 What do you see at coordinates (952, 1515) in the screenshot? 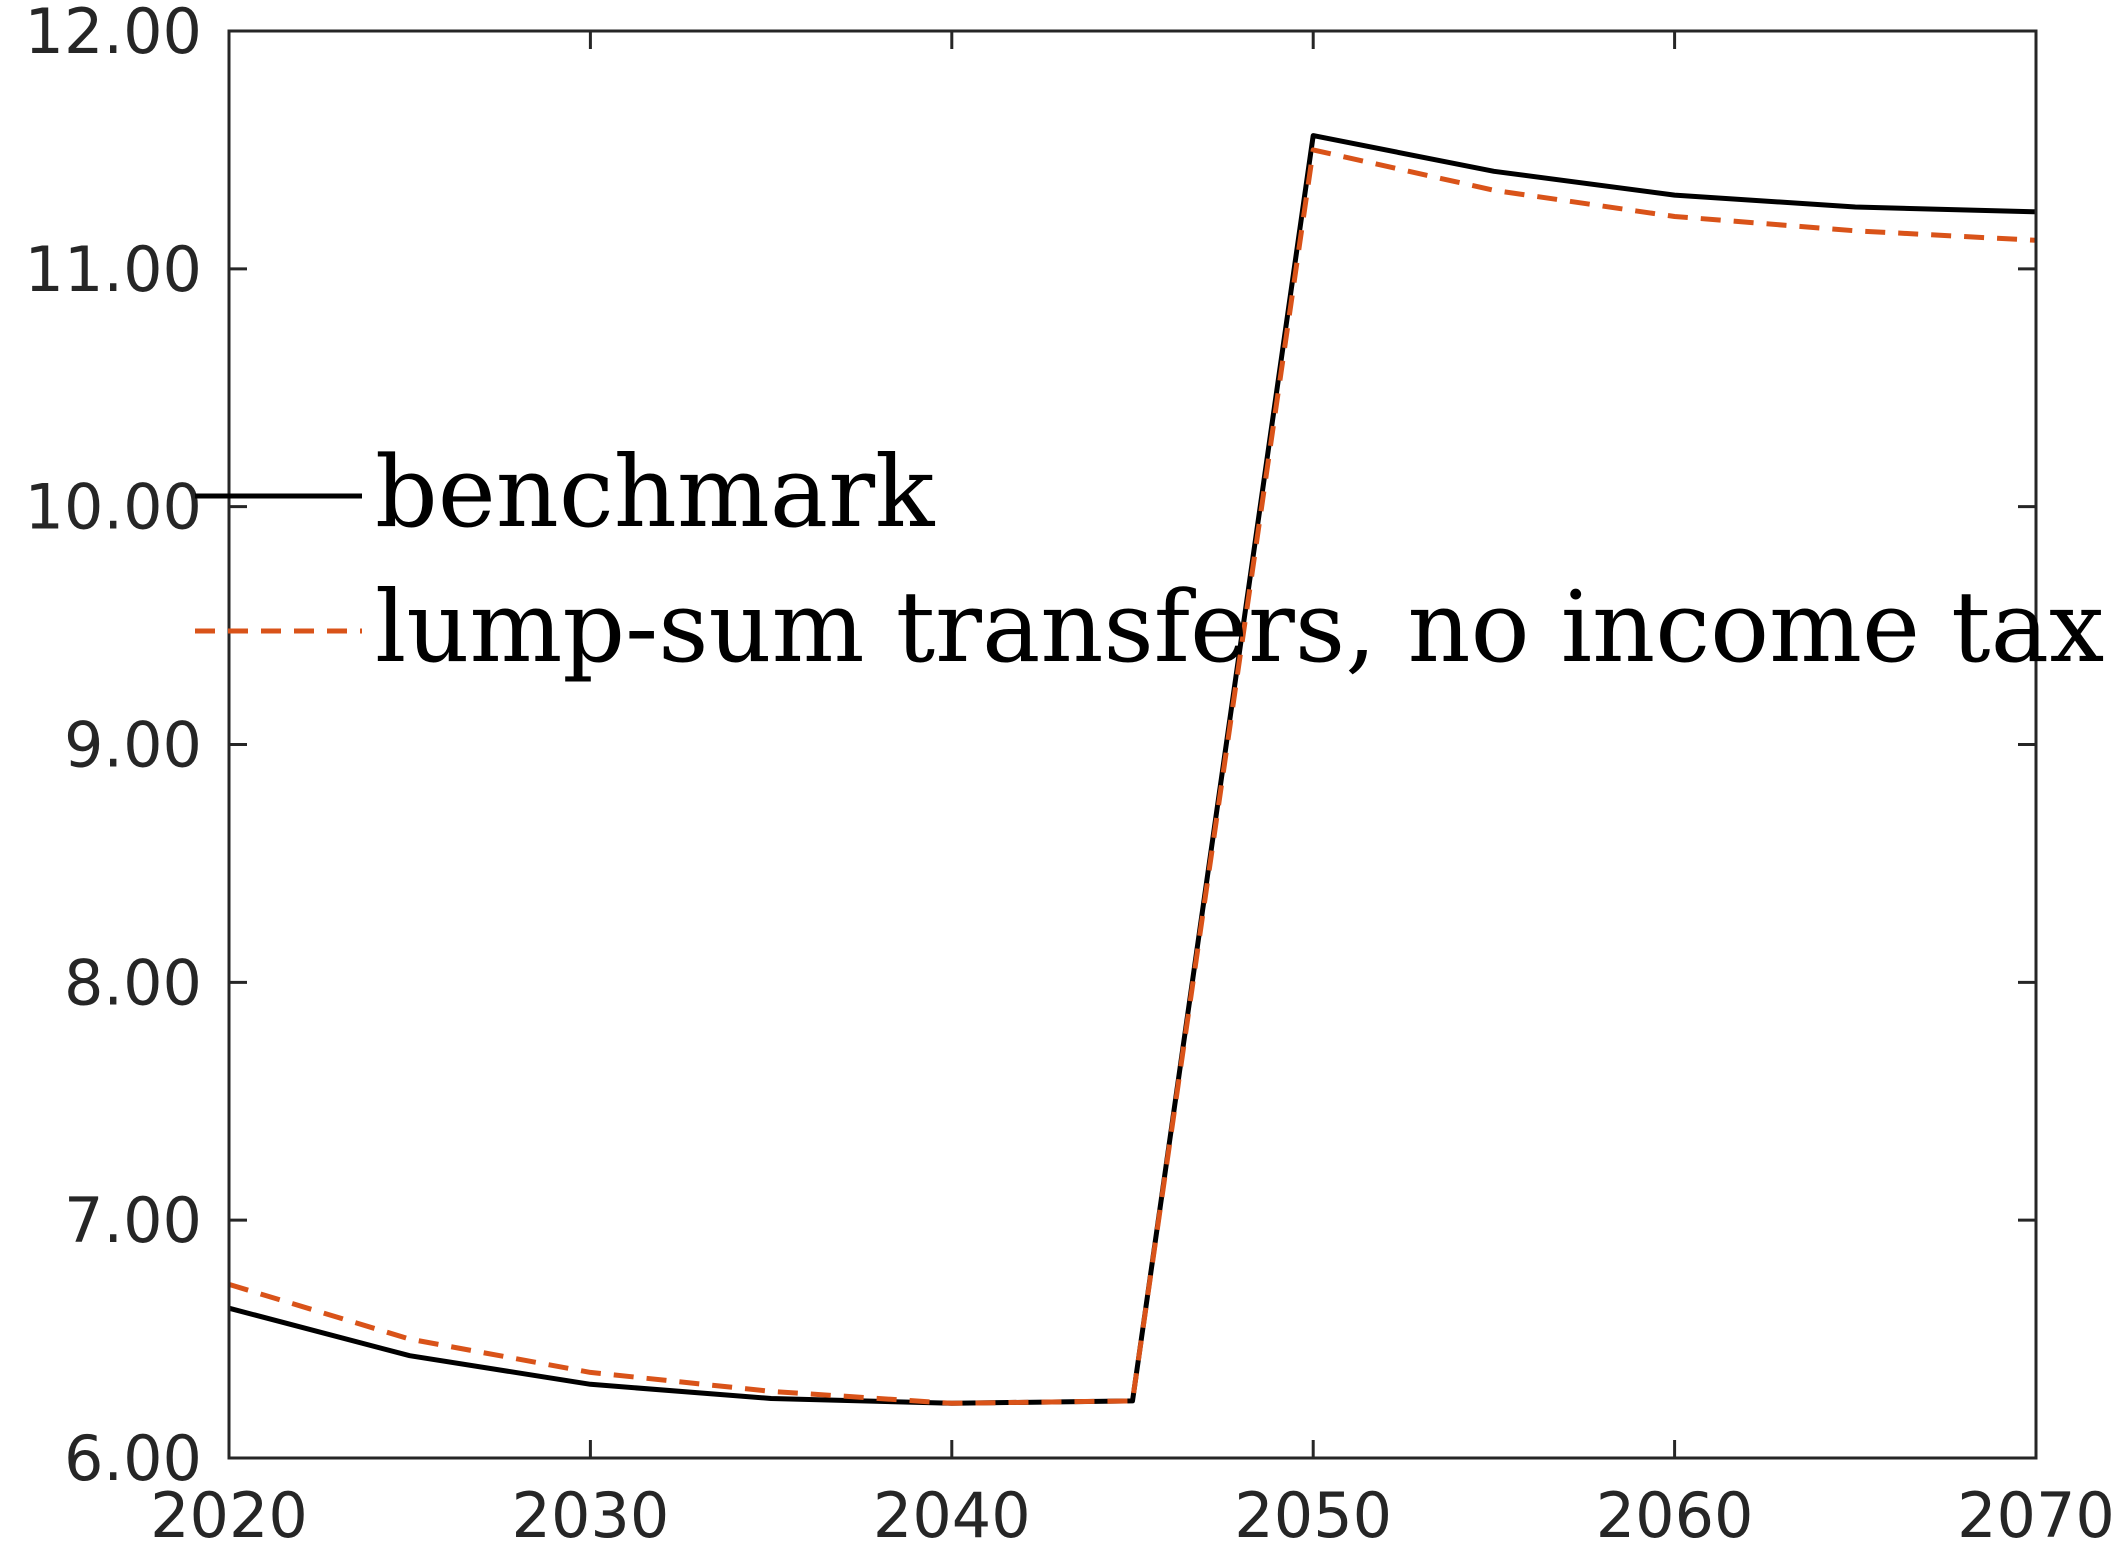
I see `x-tick-label: 2040` at bounding box center [952, 1515].